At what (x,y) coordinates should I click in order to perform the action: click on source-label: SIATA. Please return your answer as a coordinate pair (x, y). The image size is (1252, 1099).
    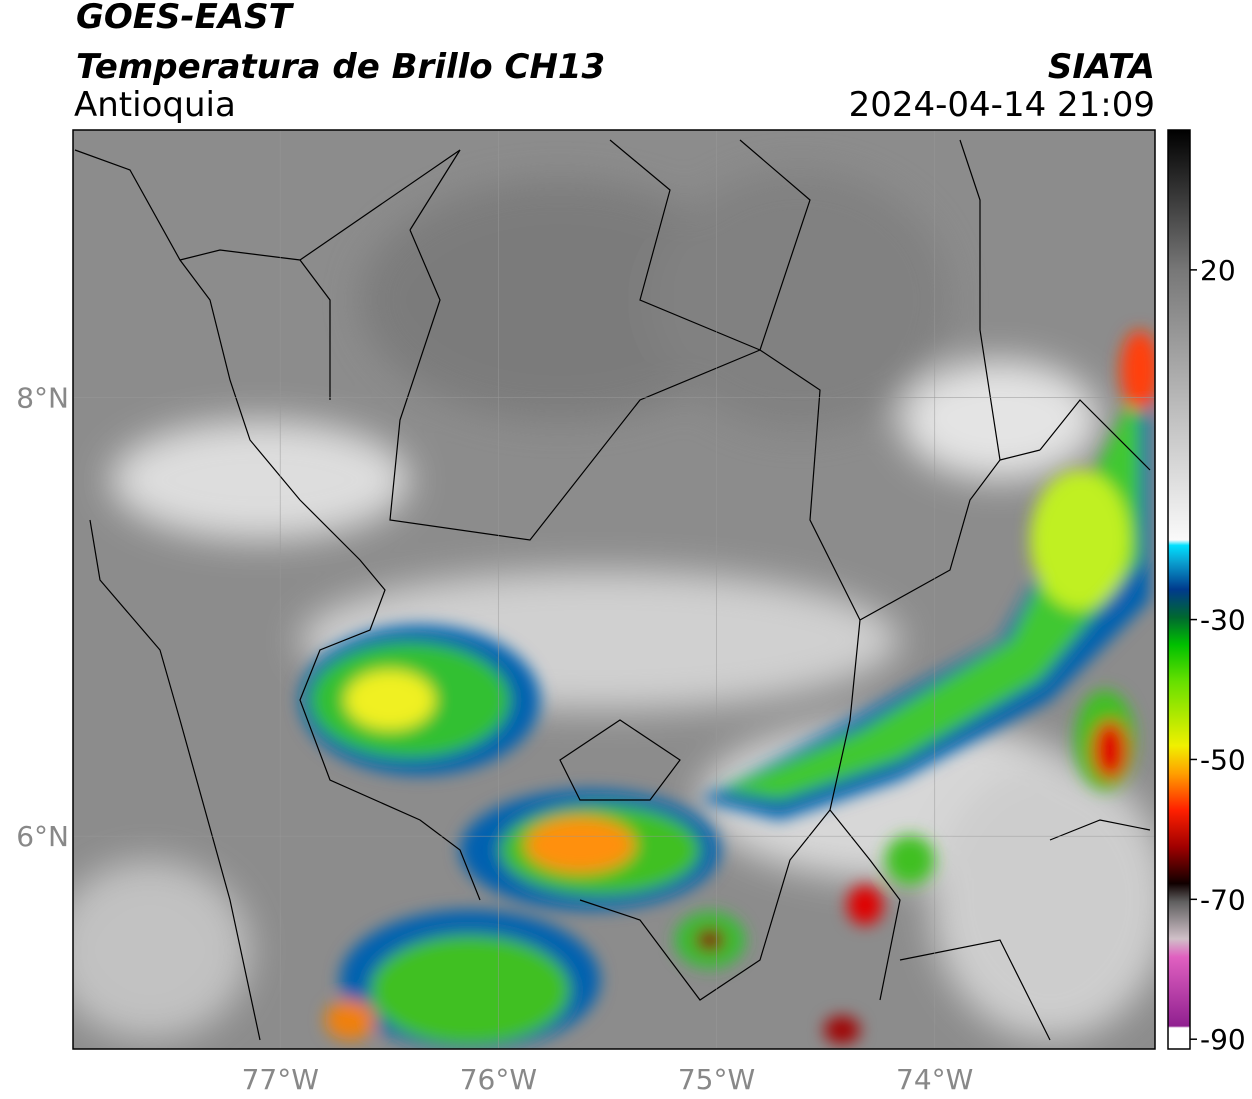
    Looking at the image, I should click on (1101, 67).